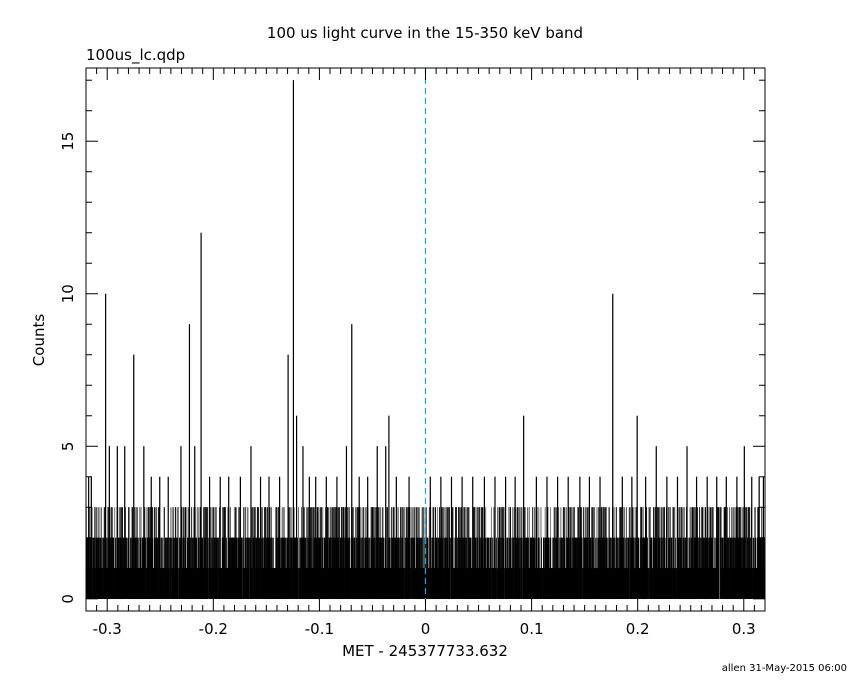  I want to click on file-label: 100us_lc.qdp, so click(135, 55).